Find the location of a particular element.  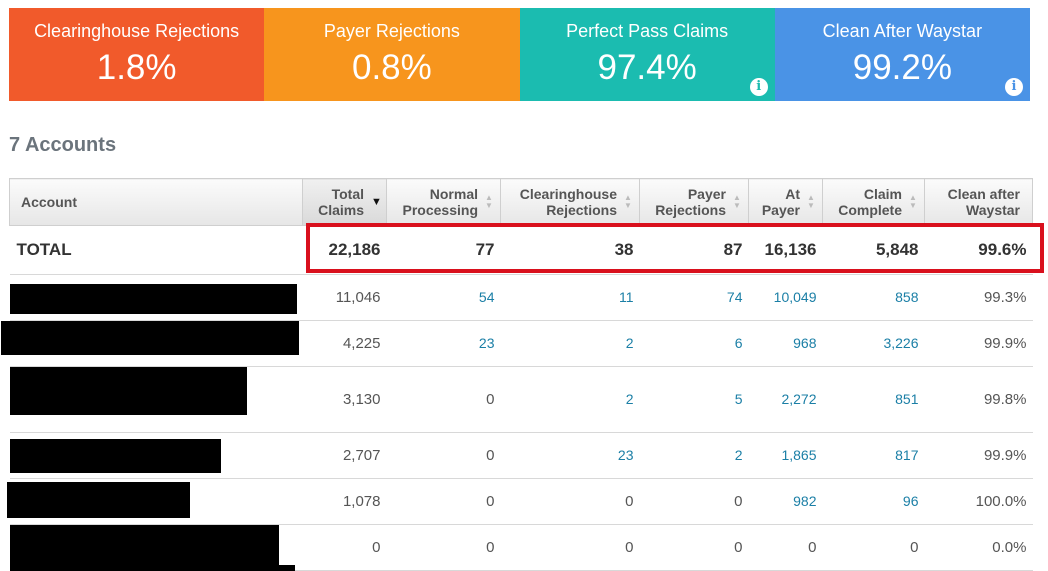

cell-value: 0.0% is located at coordinates (1009, 547).